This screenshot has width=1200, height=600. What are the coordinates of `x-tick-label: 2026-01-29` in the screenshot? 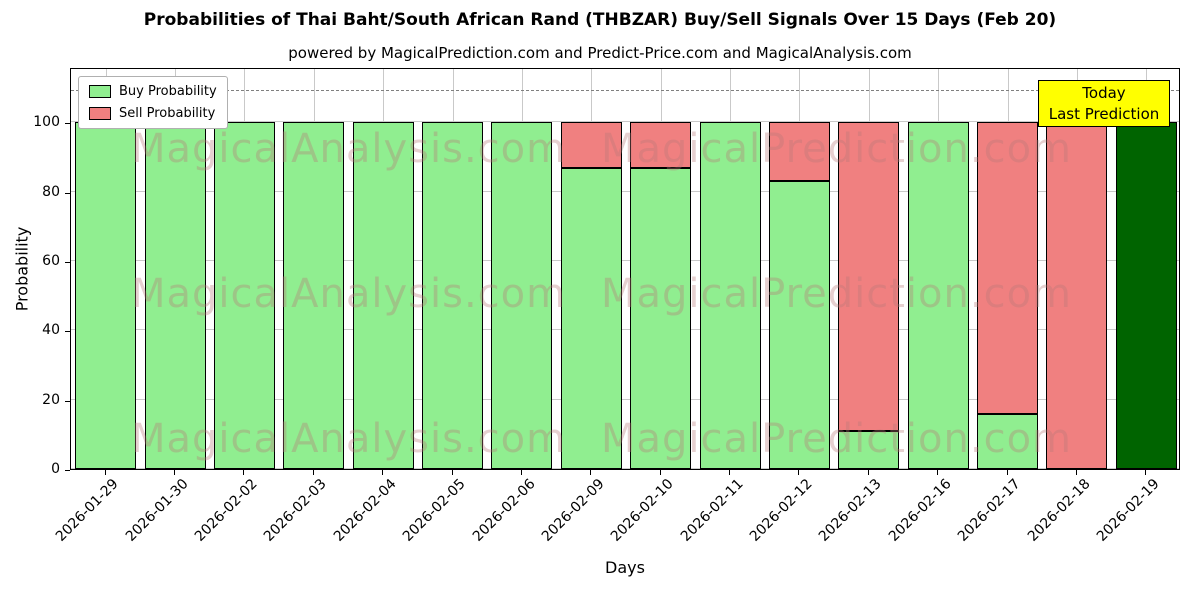 It's located at (88, 510).